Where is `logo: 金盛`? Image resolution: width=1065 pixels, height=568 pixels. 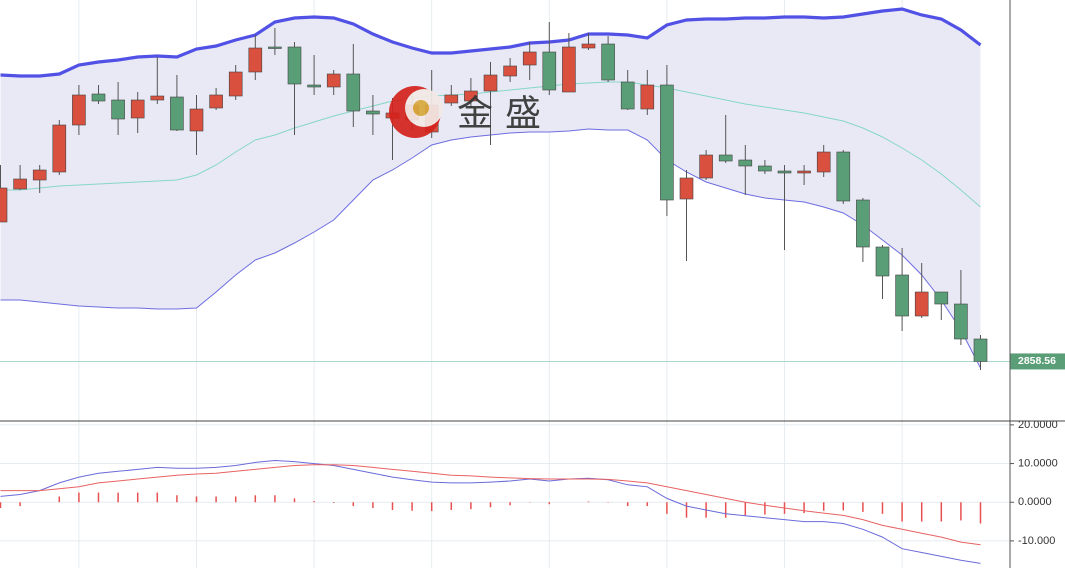 logo: 金盛 is located at coordinates (471, 112).